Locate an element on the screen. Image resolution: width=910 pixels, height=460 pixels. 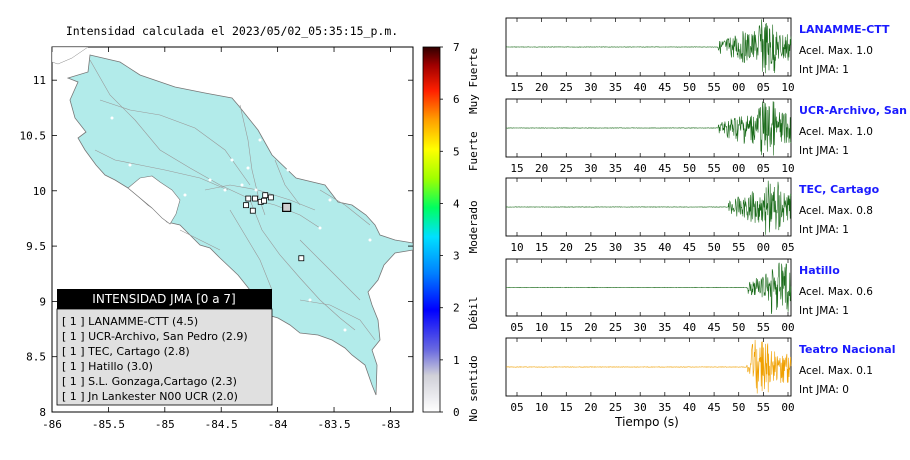
colorbar-category-label: Moderado is located at coordinates (473, 226).